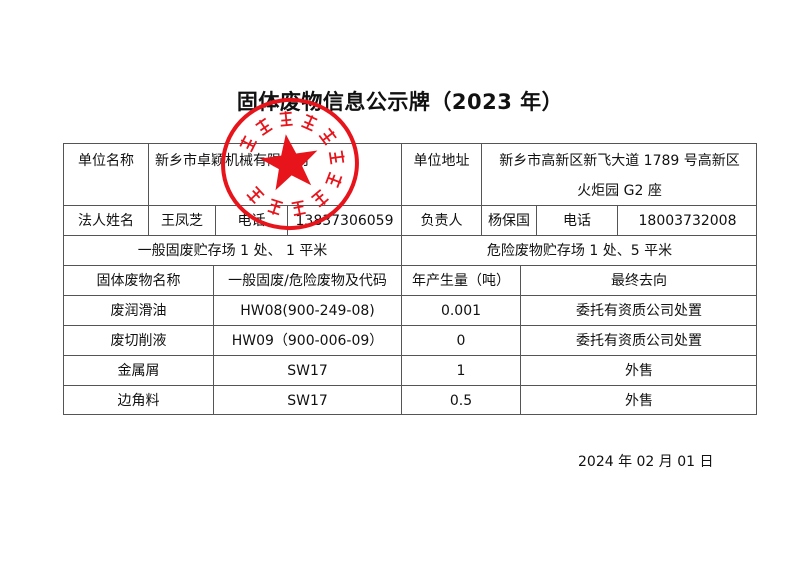 The image size is (800, 565). Describe the element at coordinates (638, 280) in the screenshot. I see `header-destination: 最终去向` at that location.